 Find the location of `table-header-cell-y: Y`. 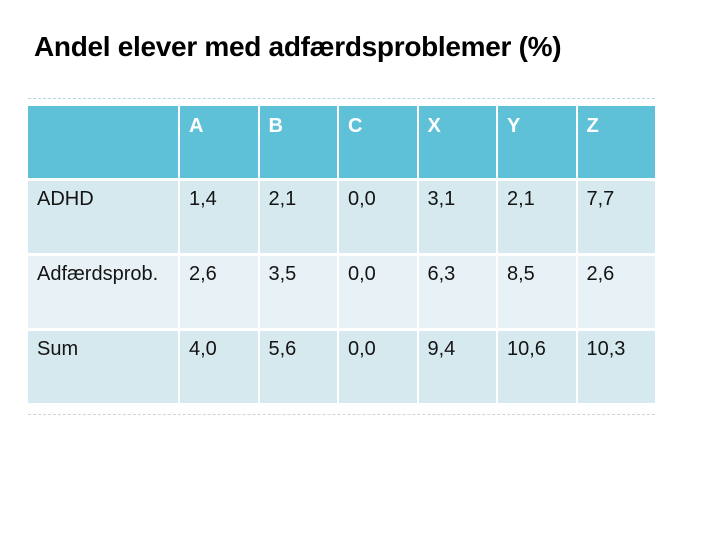

table-header-cell-y: Y is located at coordinates (537, 142).